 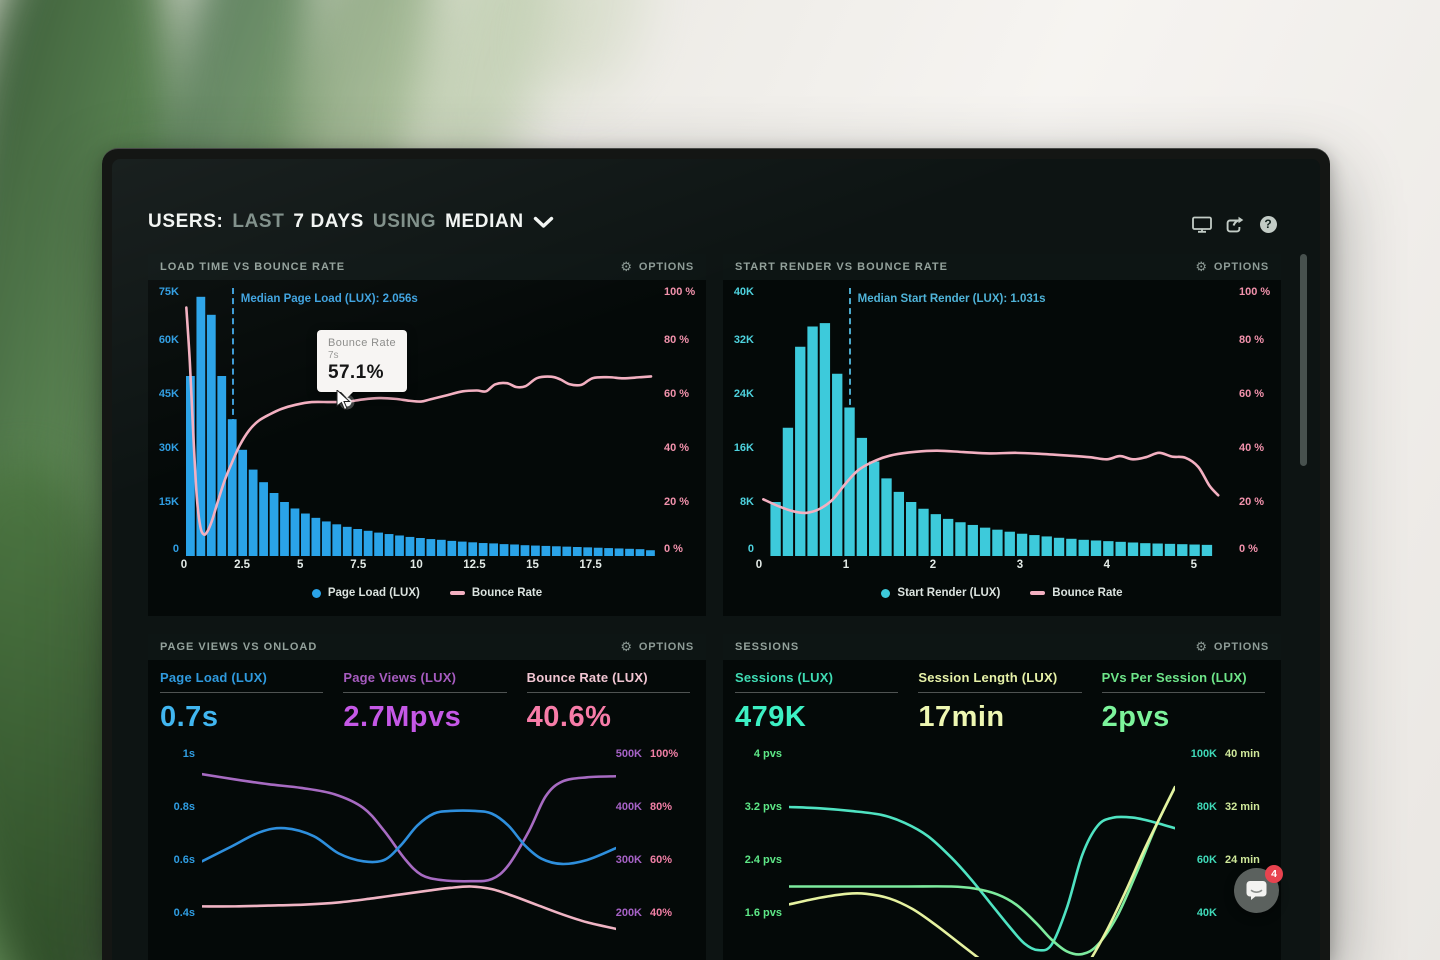 I want to click on dashboard-title-dropdown: USERS: LAST 7 DAYS USING MEDIAN, so click(x=351, y=222).